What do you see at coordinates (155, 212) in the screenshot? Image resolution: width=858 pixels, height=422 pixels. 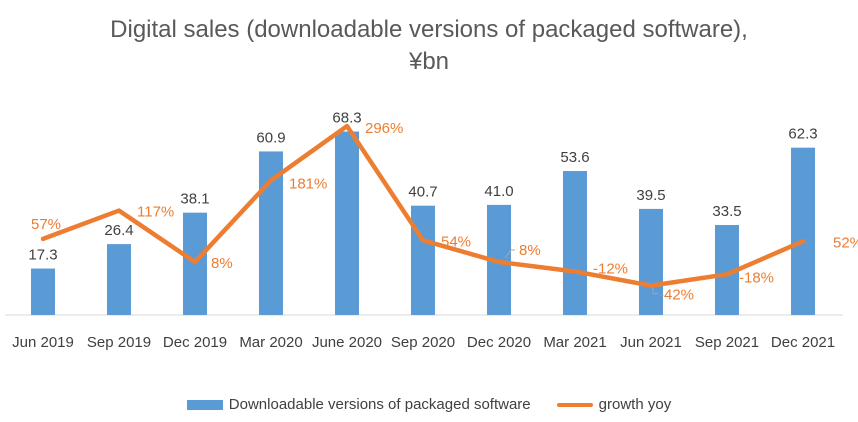 I see `growth-label: 117%` at bounding box center [155, 212].